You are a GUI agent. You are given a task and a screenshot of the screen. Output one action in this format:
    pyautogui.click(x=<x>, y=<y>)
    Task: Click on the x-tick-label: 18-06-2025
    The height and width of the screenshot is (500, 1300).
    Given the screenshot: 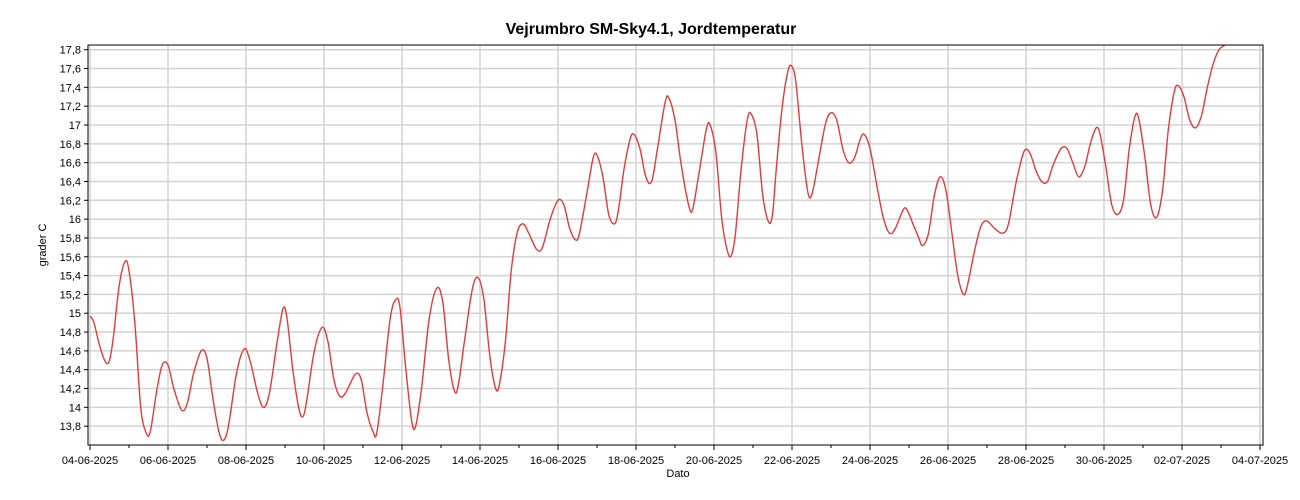 What is the action you would take?
    pyautogui.click(x=636, y=461)
    